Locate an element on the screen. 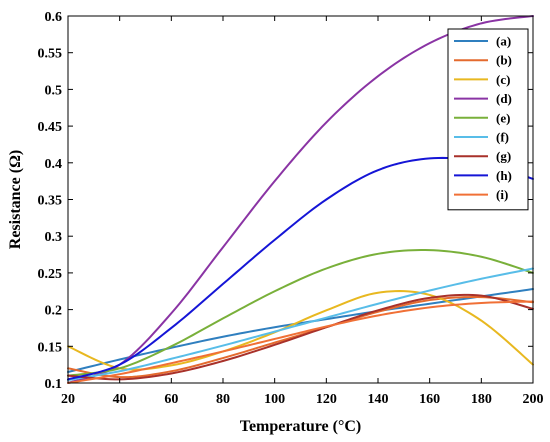  legend-box is located at coordinates (488, 119).